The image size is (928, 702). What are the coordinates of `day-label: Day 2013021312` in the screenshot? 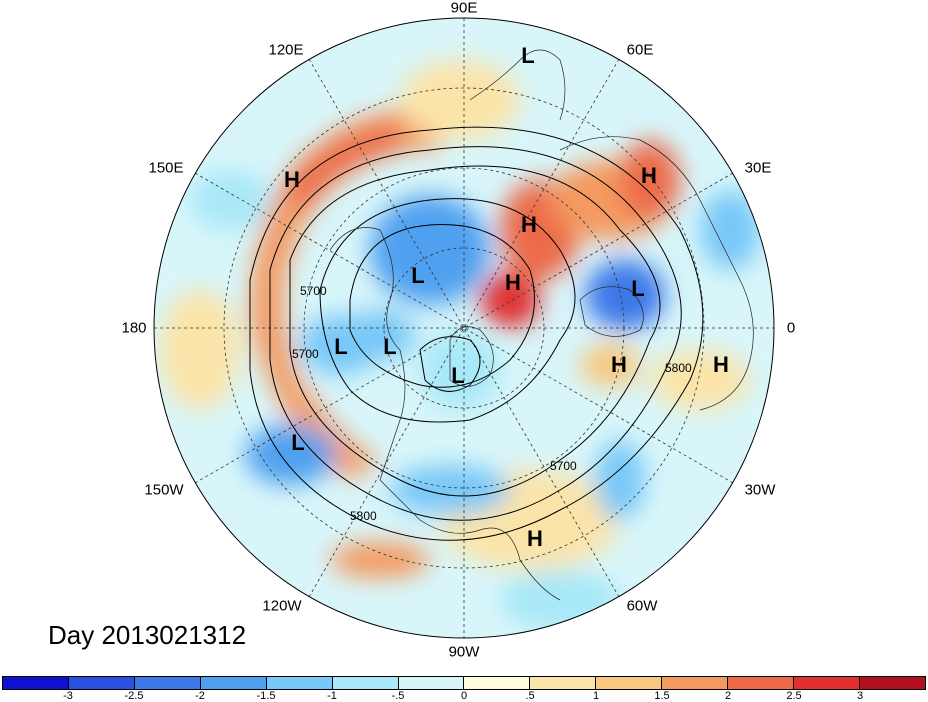 It's located at (147, 635).